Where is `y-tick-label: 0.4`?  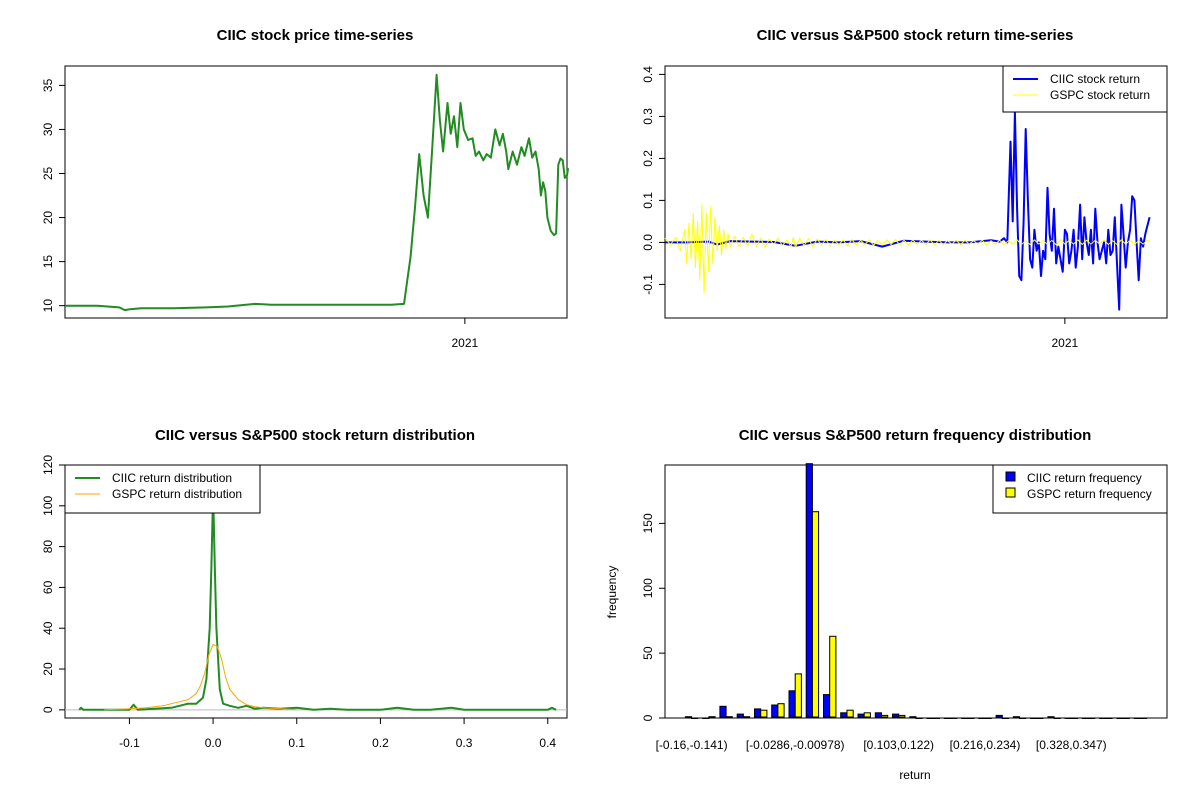
y-tick-label: 0.4 is located at coordinates (648, 74).